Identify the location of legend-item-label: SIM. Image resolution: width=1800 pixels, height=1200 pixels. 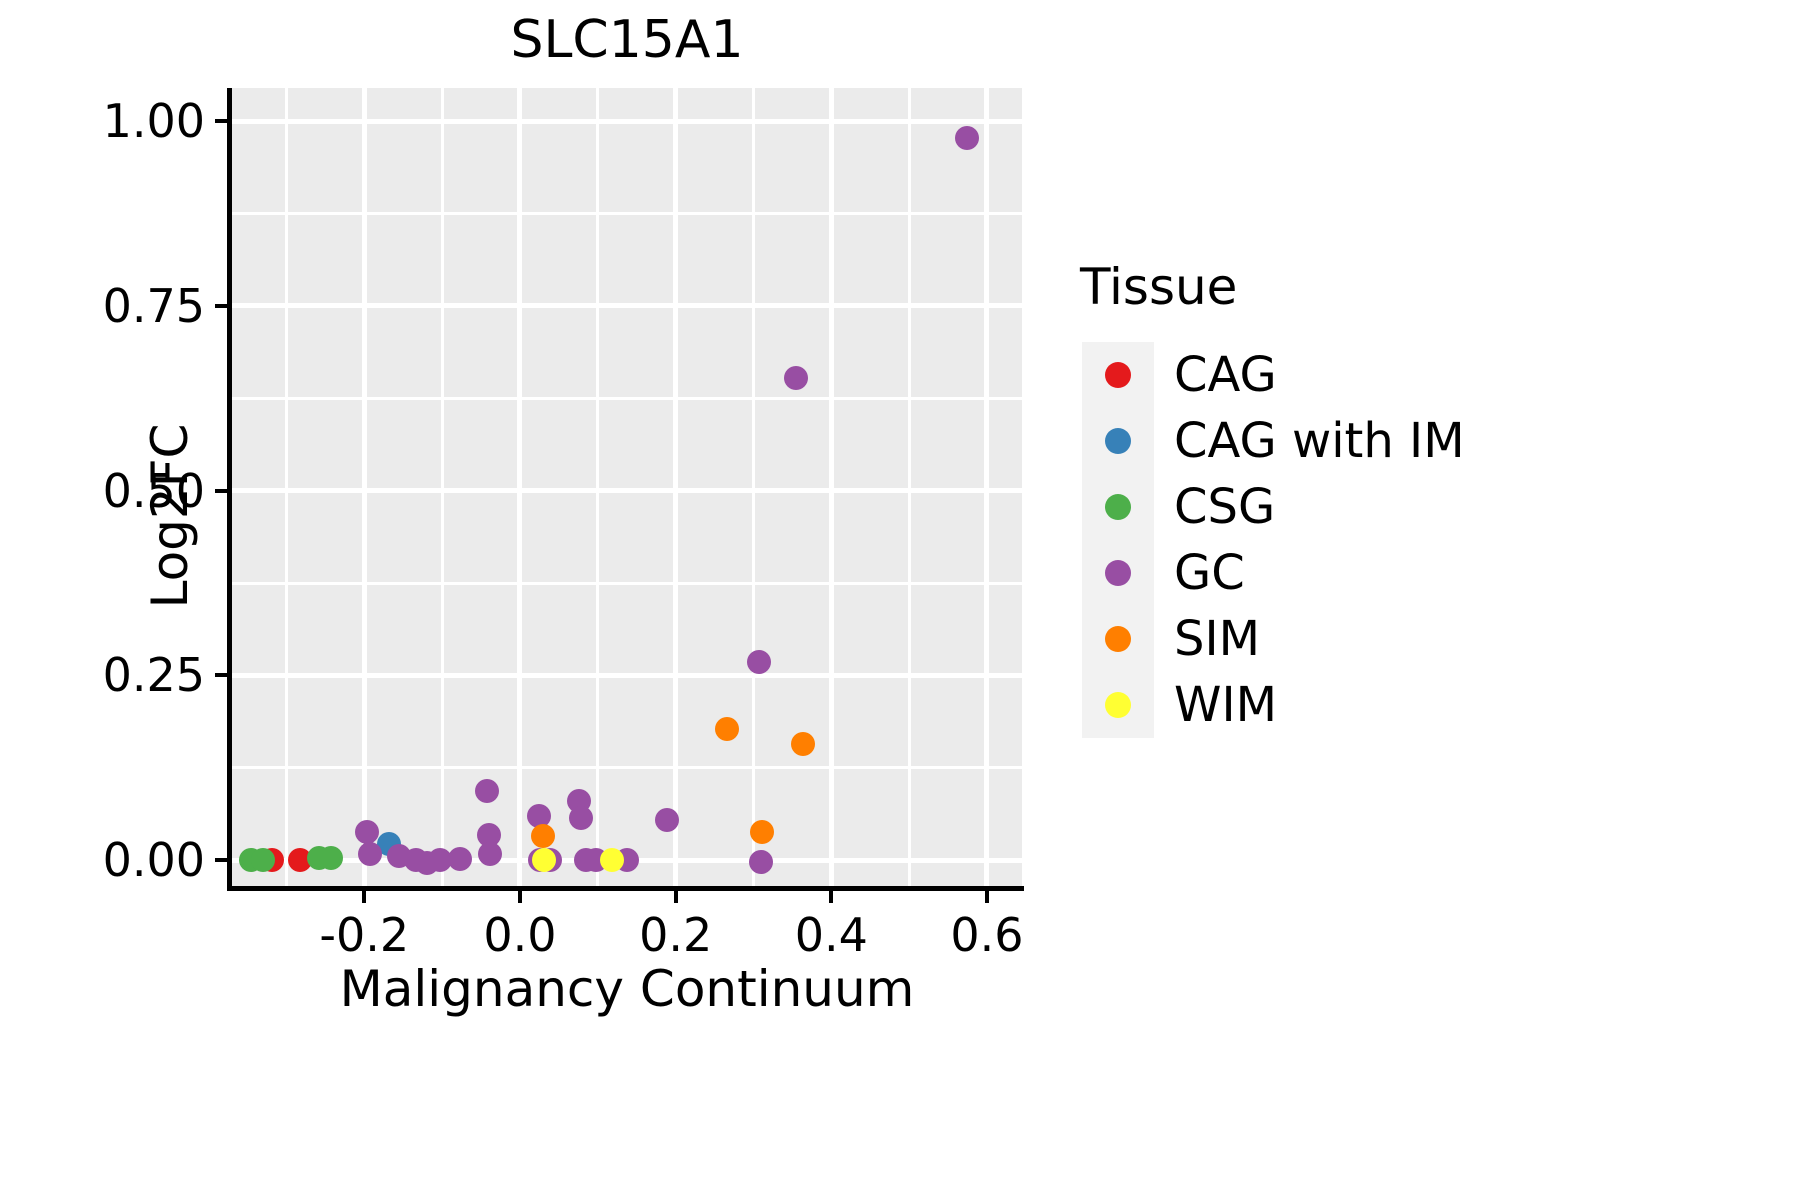
(1217, 639).